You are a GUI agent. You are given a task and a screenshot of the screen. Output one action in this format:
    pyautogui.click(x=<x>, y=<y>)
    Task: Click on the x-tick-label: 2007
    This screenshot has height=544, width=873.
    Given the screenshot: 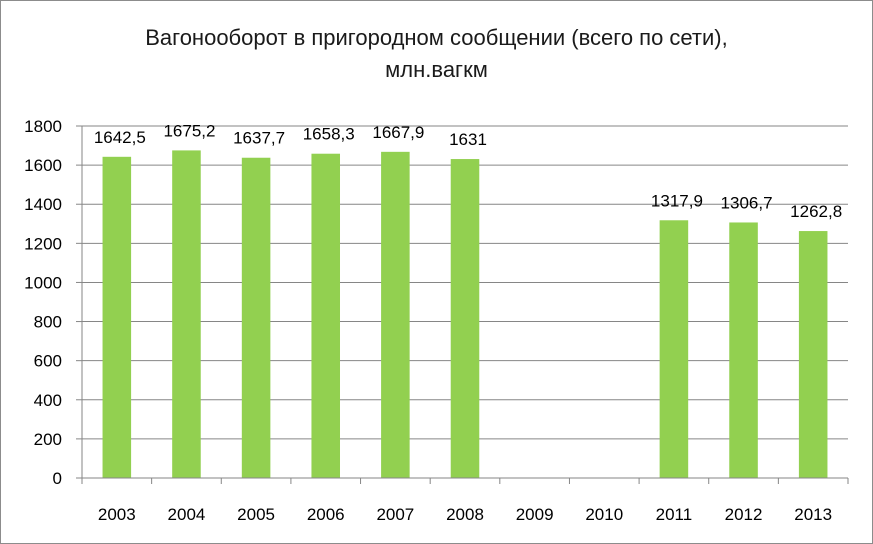 What is the action you would take?
    pyautogui.click(x=395, y=514)
    